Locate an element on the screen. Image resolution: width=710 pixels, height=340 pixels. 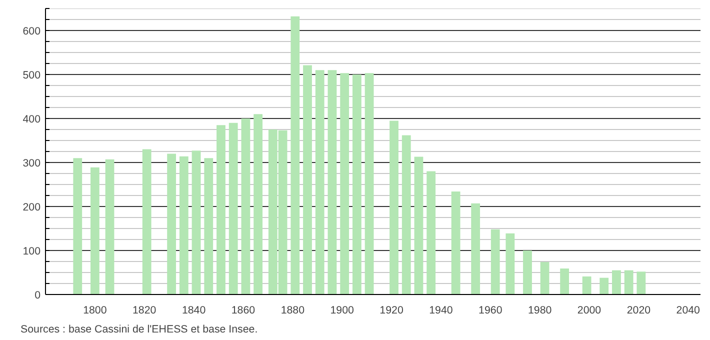
source-note: Sources : base Cassini de l'EHESS et base Insee. is located at coordinates (139, 330).